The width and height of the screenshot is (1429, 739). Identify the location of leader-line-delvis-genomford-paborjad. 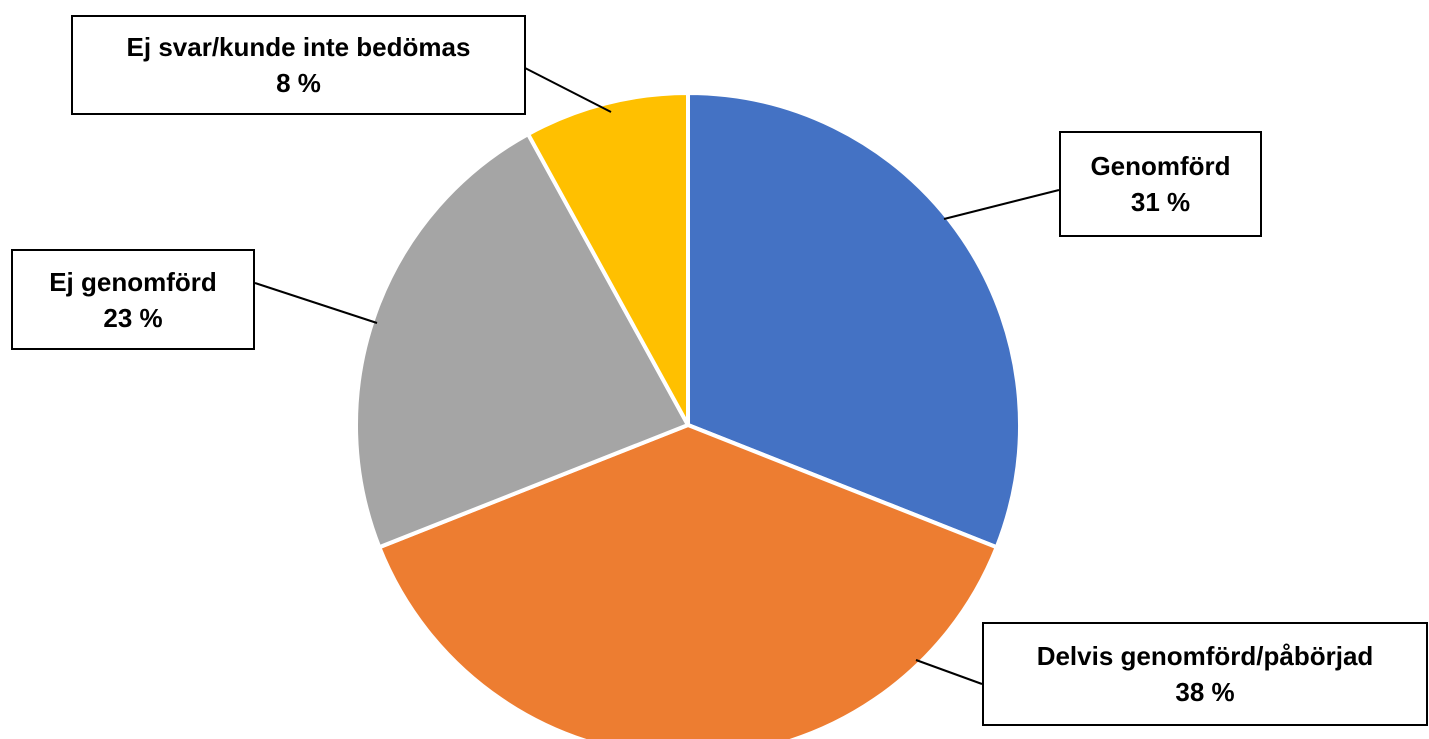
(949, 672).